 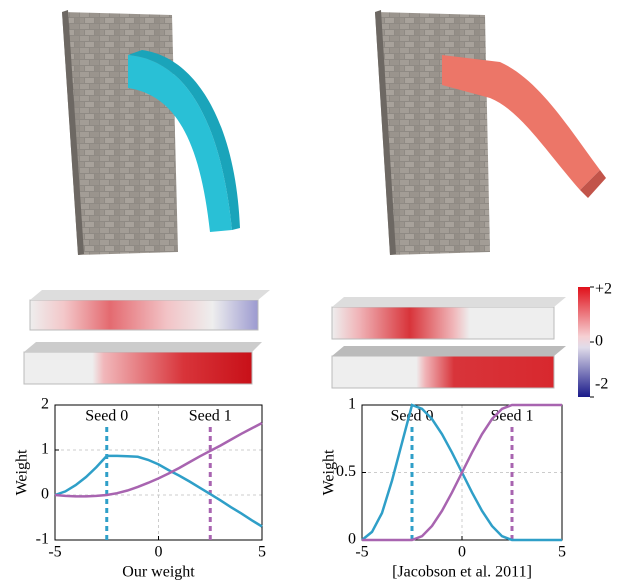 I want to click on x-axis-label: Our weight, so click(x=158, y=572).